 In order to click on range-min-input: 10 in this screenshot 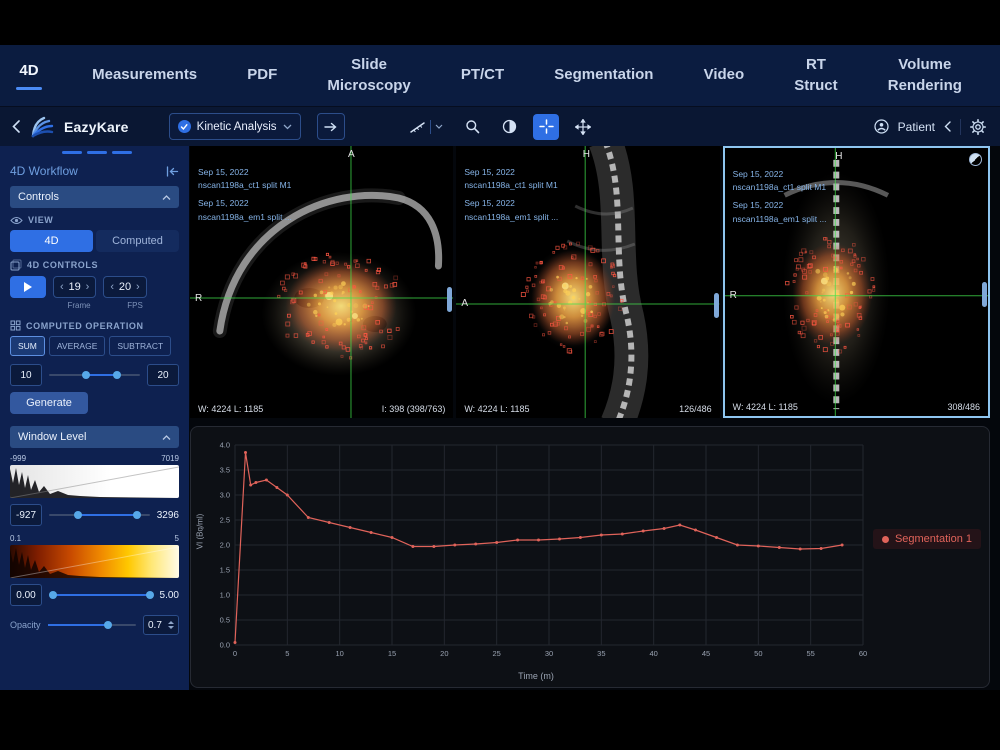, I will do `click(26, 375)`.